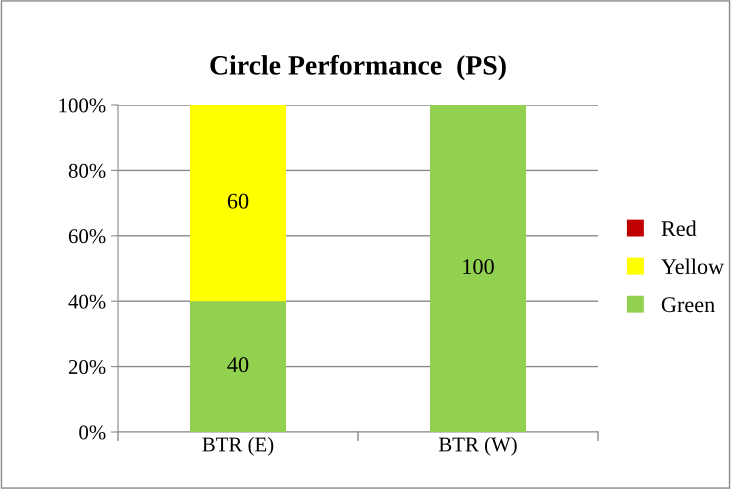  Describe the element at coordinates (87, 301) in the screenshot. I see `y-tick-label: 40%` at that location.